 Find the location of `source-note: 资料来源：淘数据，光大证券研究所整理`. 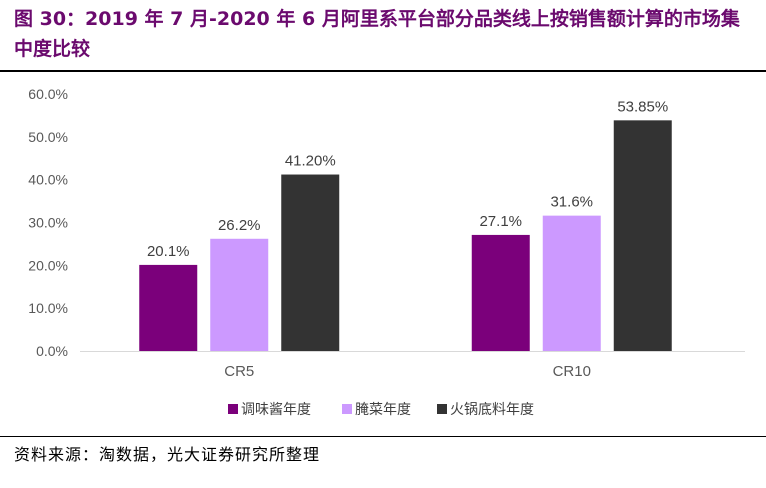

source-note: 资料来源：淘数据，光大证券研究所整理 is located at coordinates (167, 454).